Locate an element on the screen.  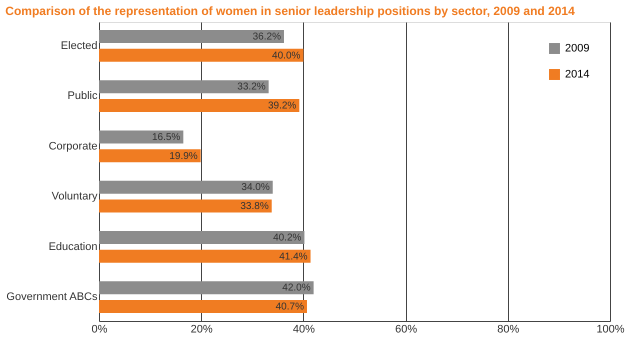
y-tick-label: Public is located at coordinates (83, 96).